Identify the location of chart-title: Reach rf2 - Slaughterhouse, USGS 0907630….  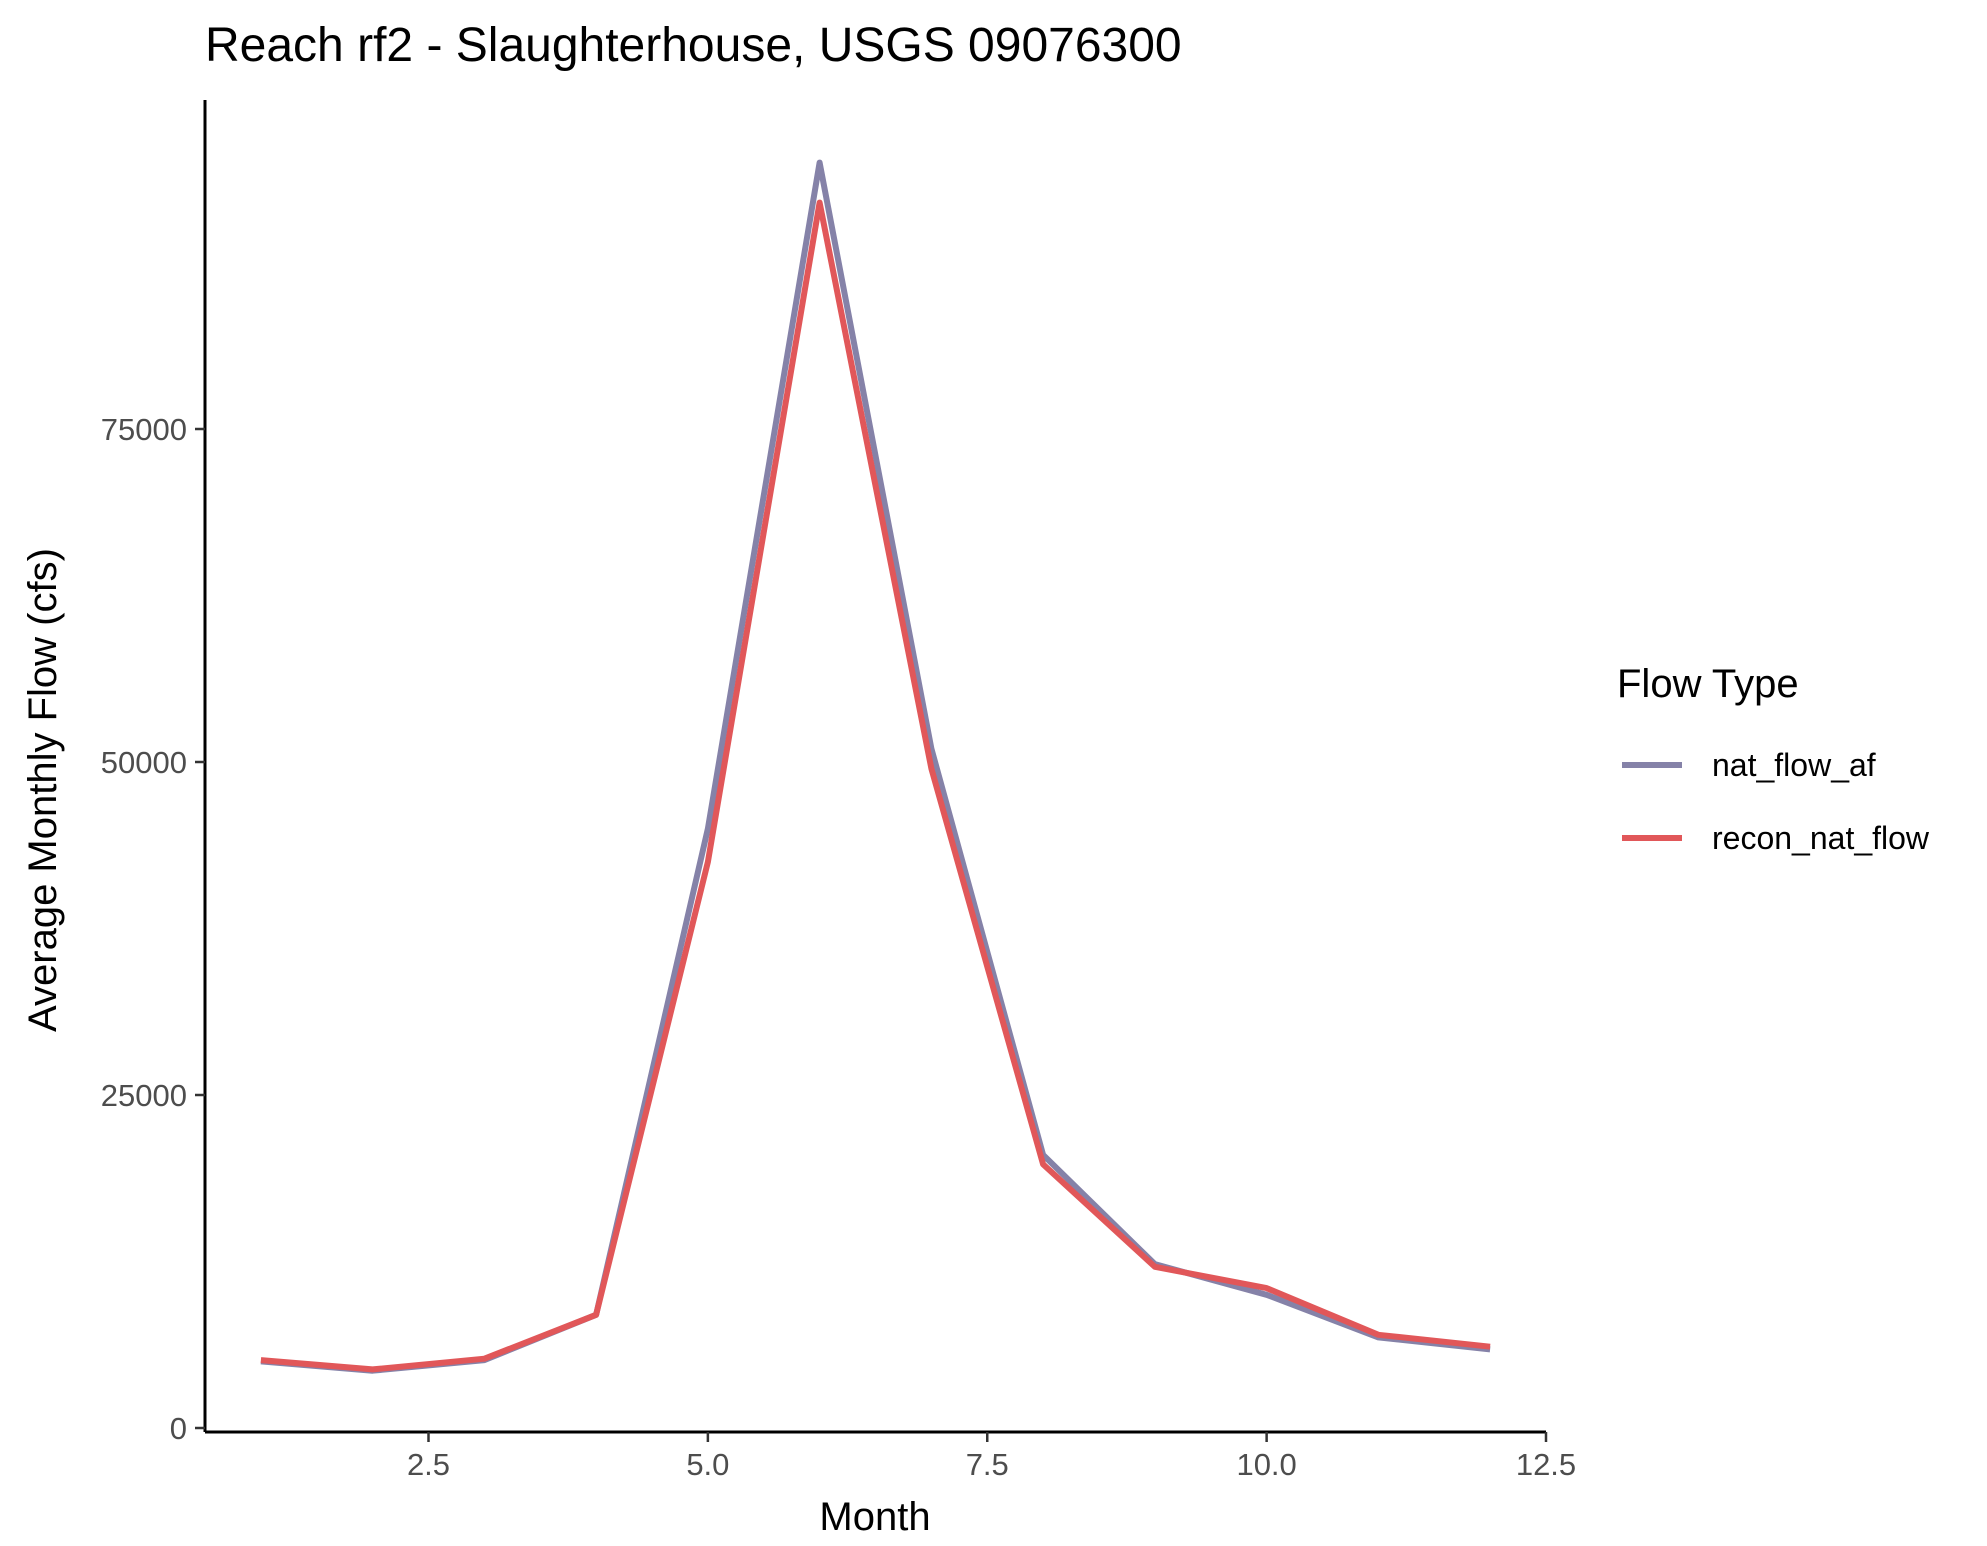
(693, 45).